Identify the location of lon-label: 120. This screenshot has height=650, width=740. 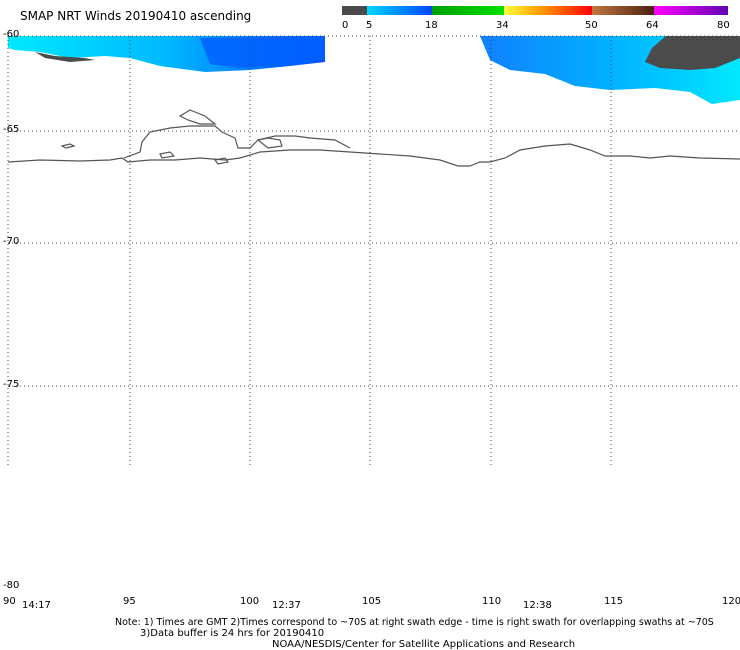
(731, 601).